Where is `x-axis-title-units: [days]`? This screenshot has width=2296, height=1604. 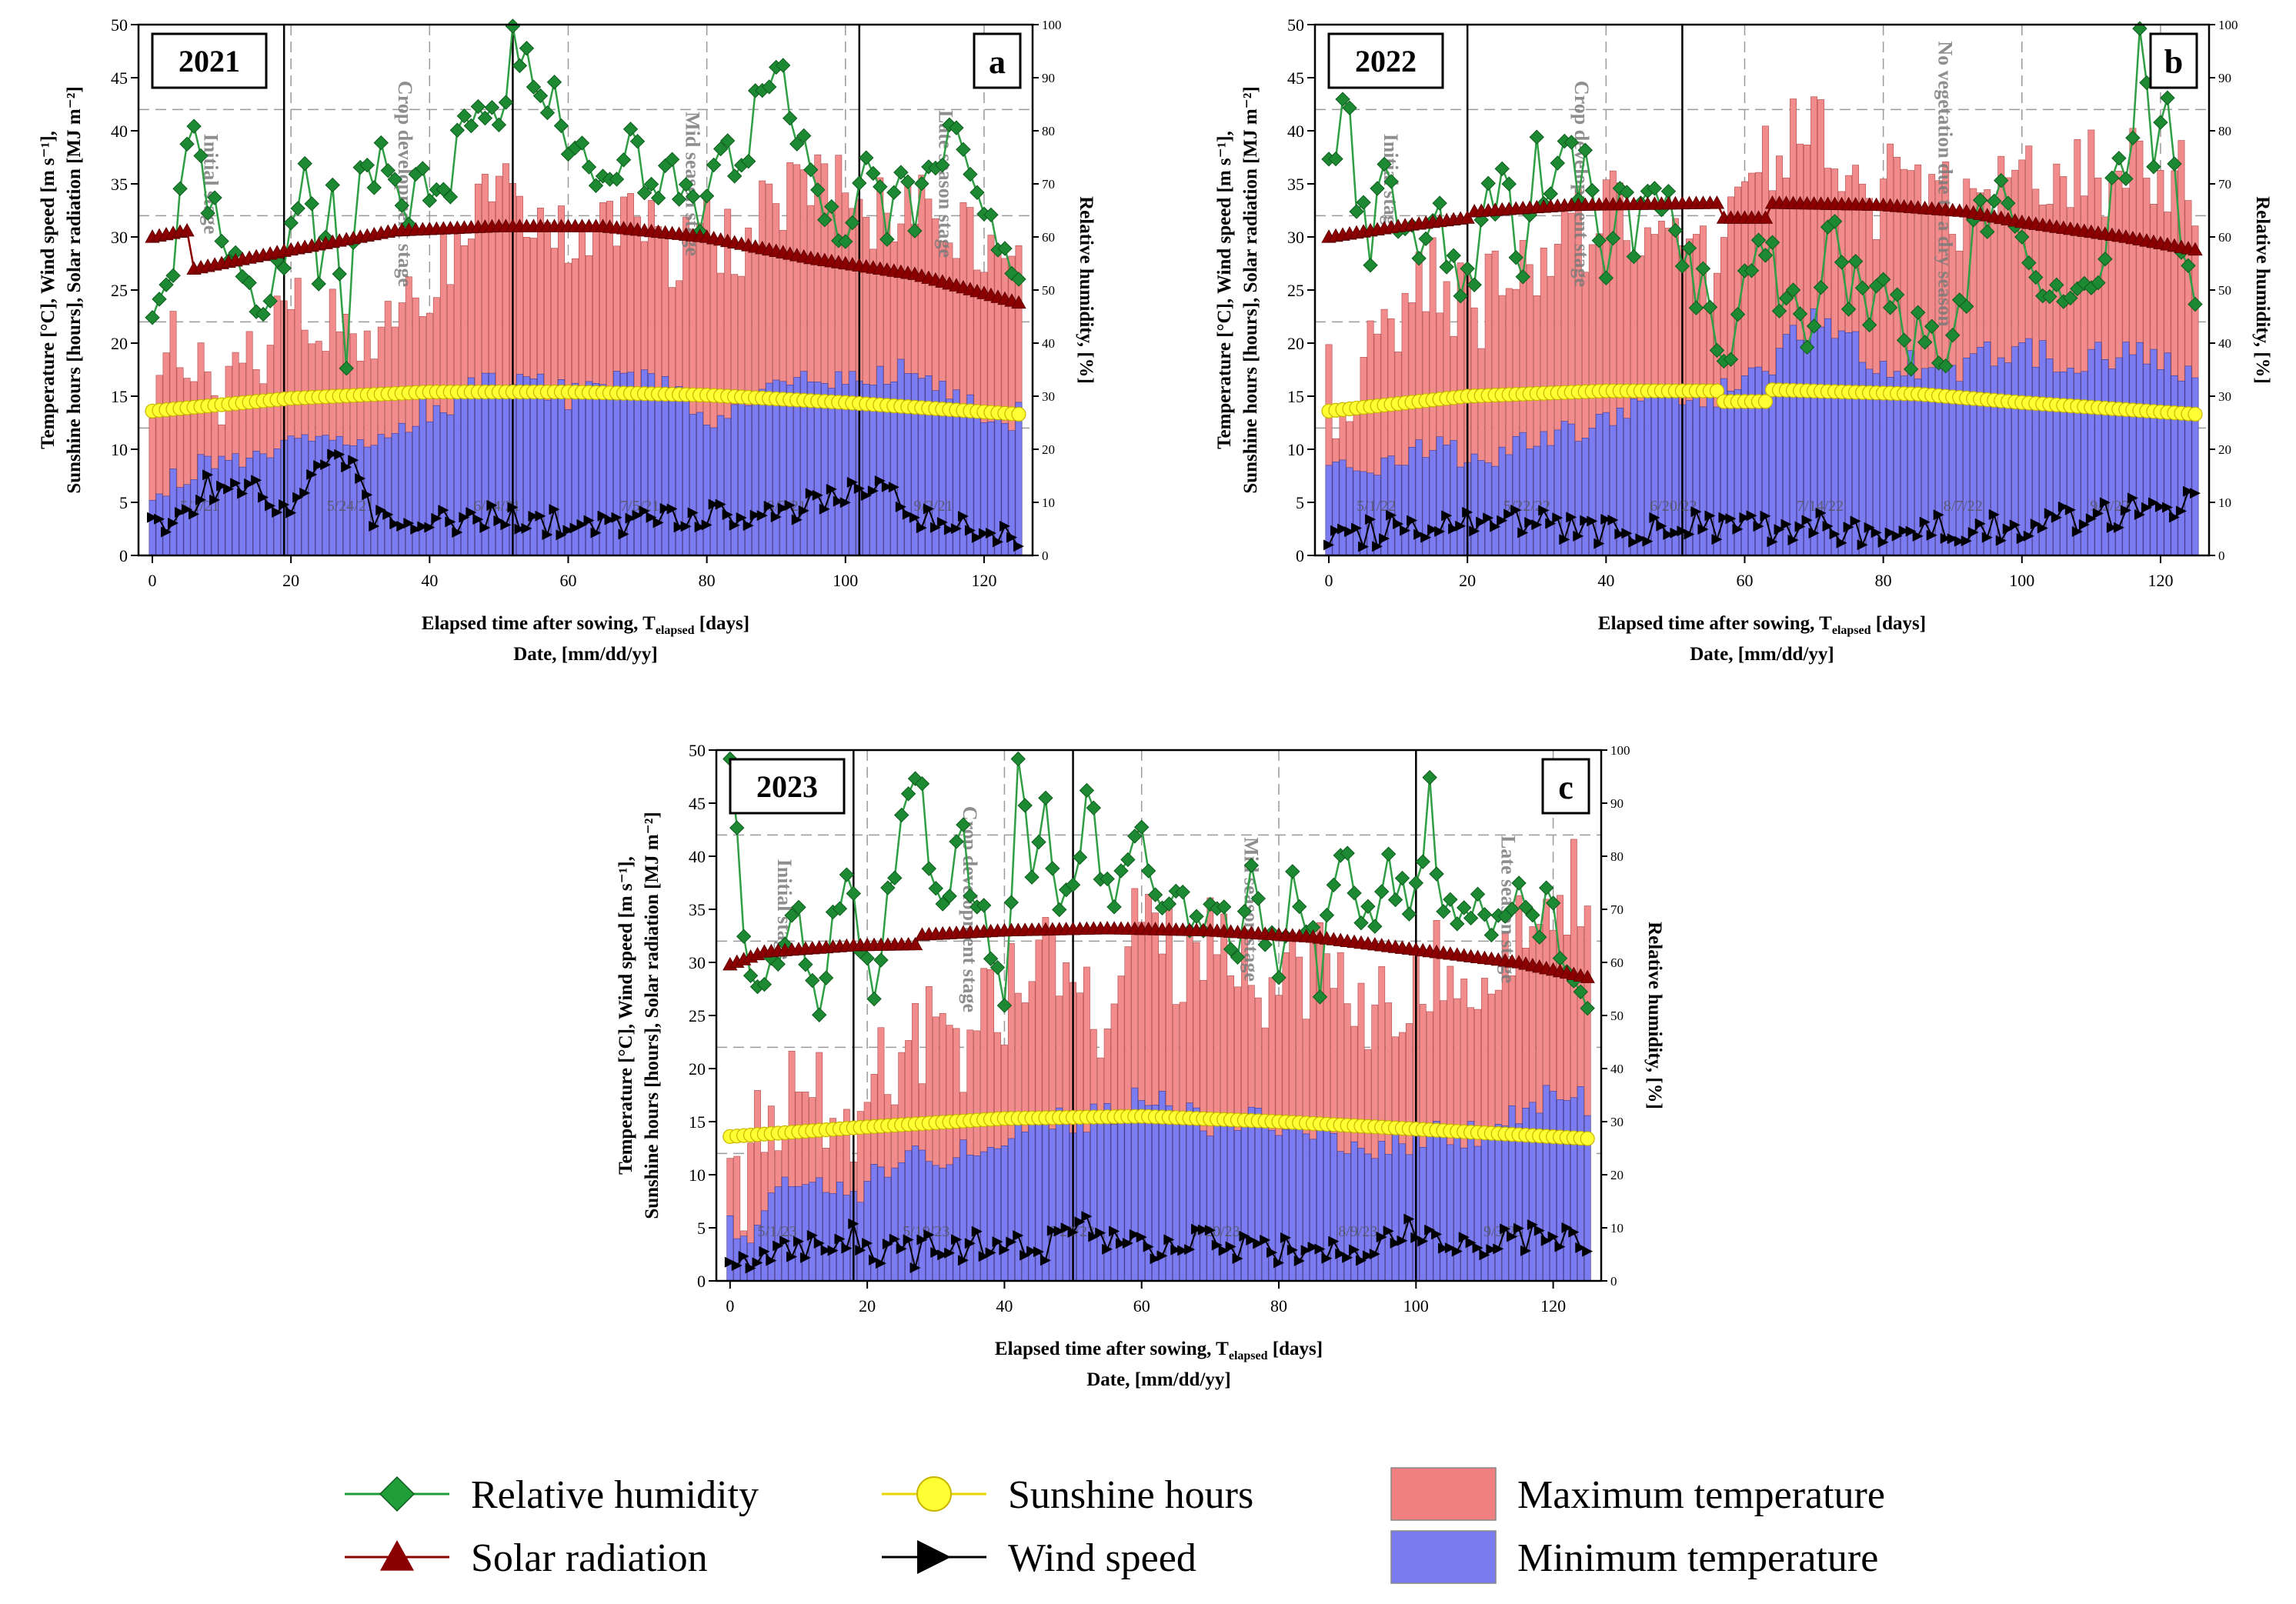 x-axis-title-units: [days] is located at coordinates (722, 623).